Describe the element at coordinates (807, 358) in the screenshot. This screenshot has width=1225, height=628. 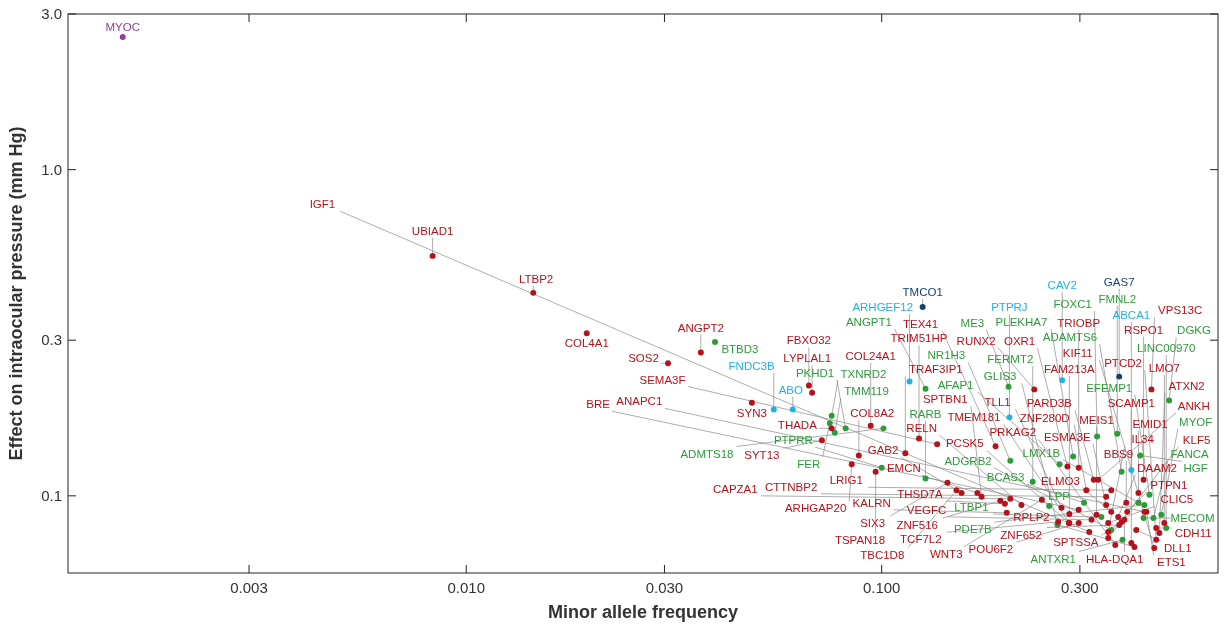
I see `annotation: LYPLAL1` at that location.